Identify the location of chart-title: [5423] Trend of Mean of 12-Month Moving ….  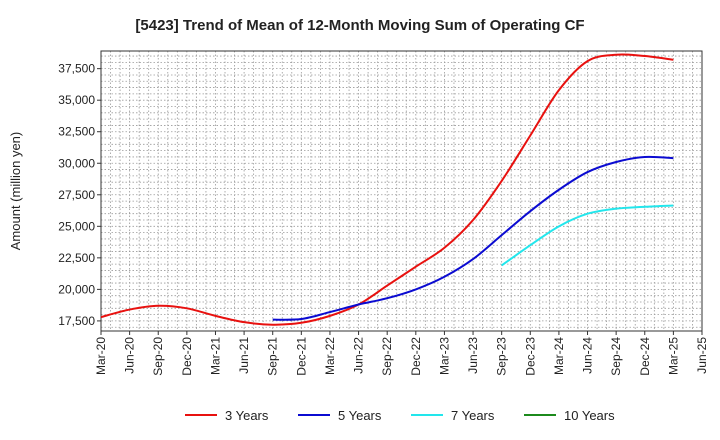
(359, 25).